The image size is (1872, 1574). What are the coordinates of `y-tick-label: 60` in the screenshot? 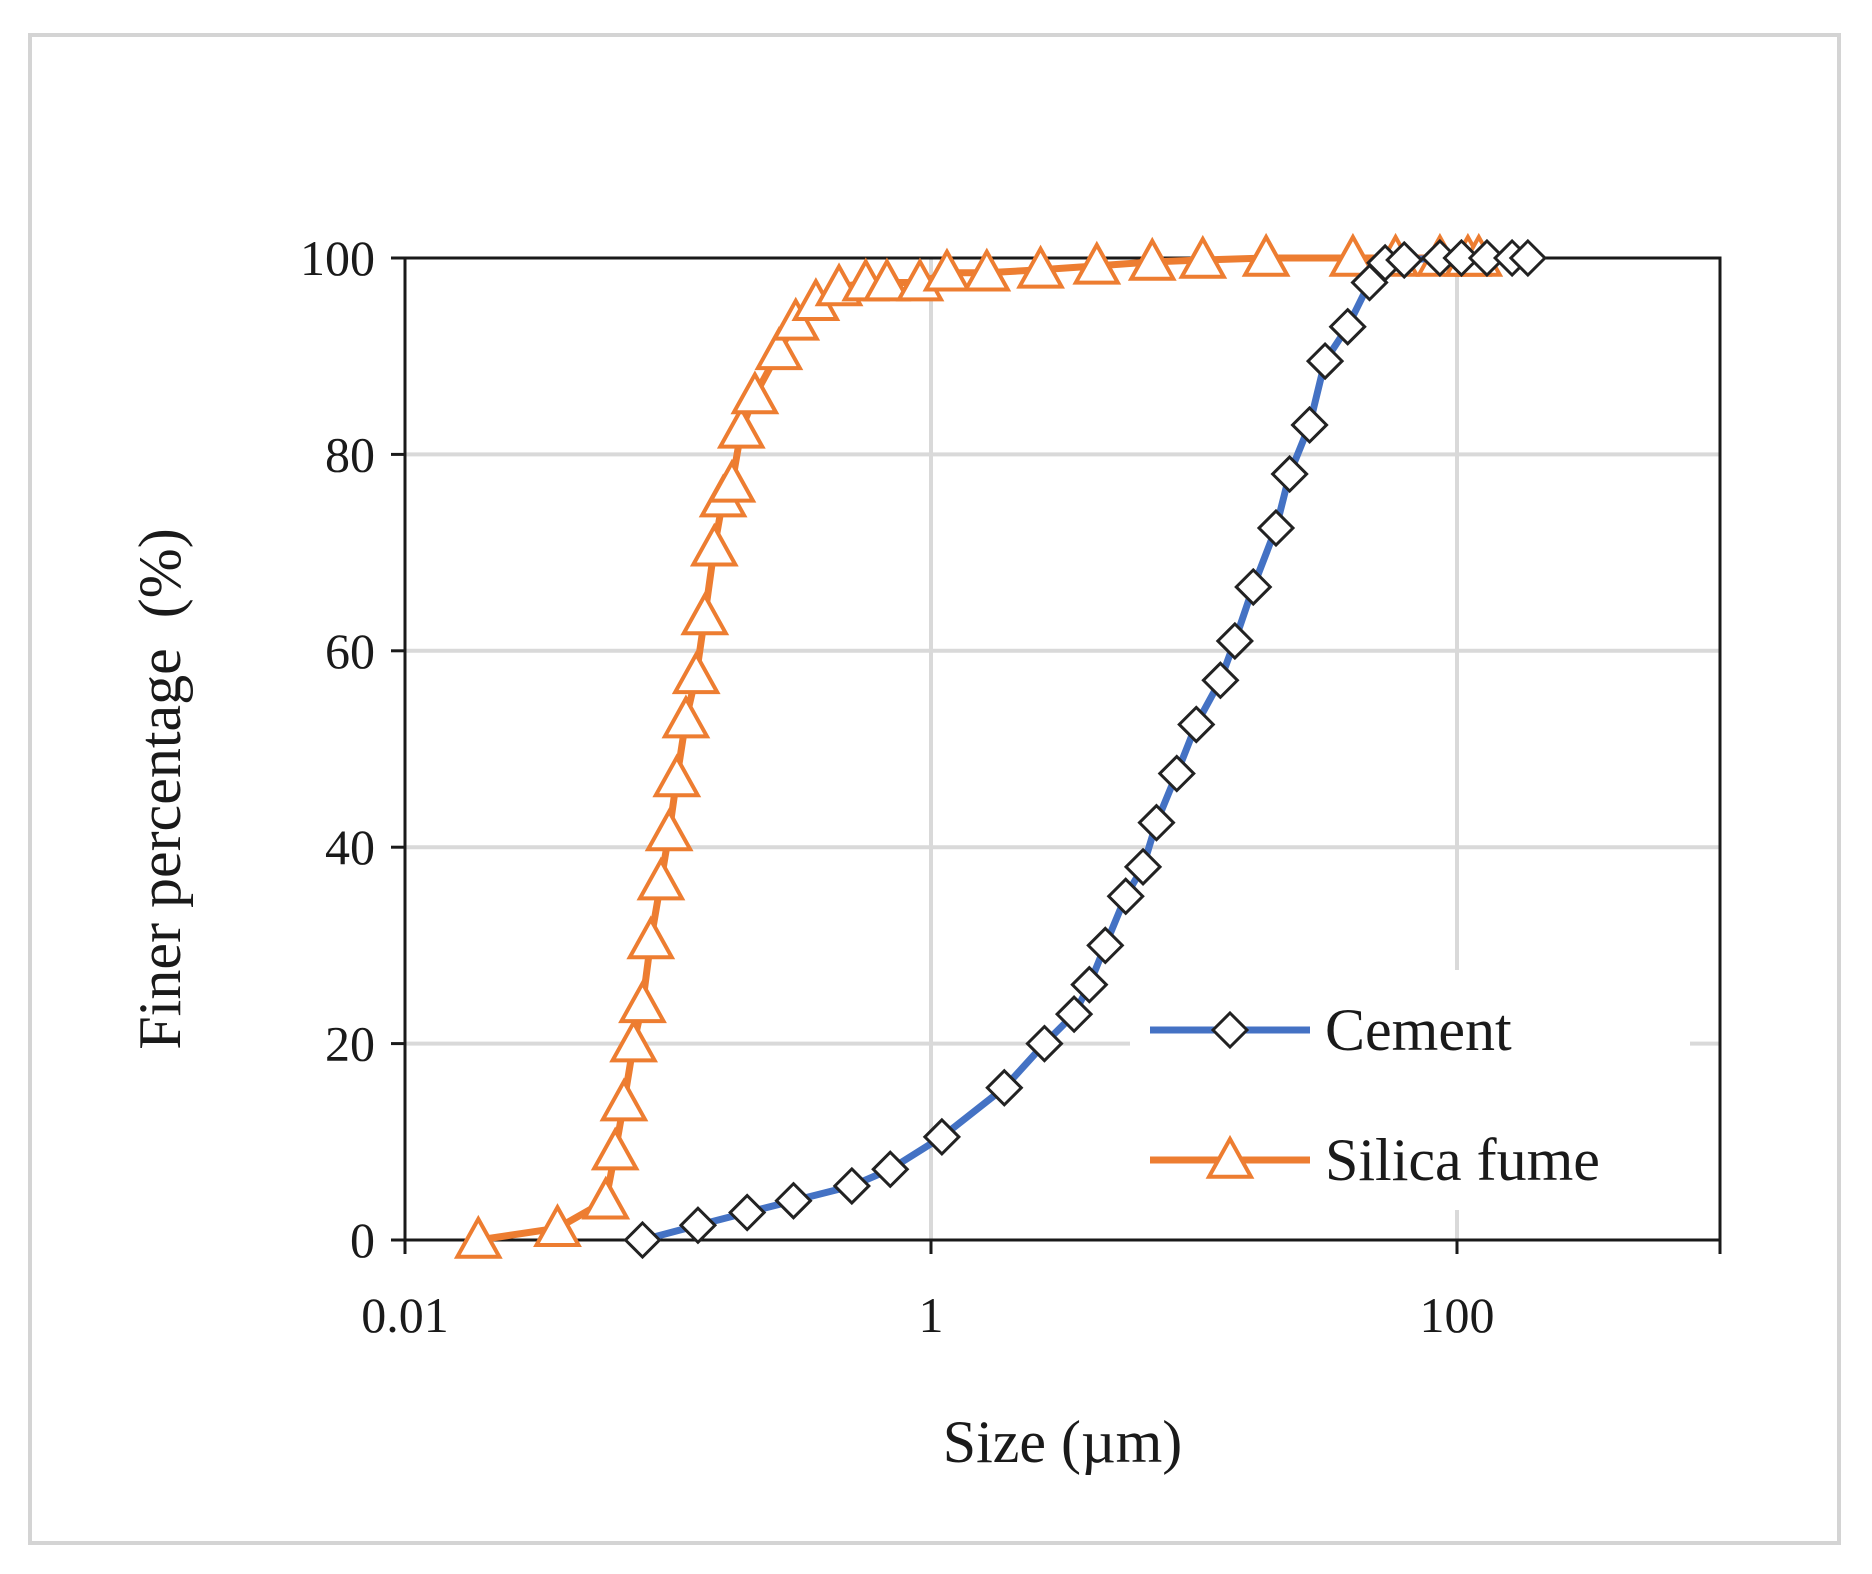 It's located at (350, 651).